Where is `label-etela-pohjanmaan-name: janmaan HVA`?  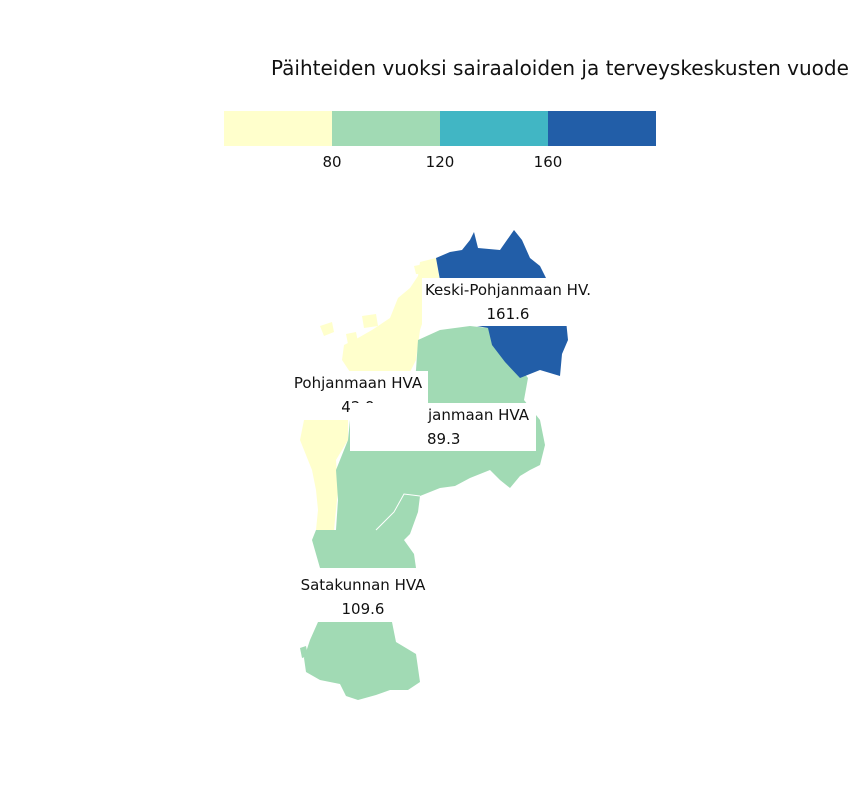
label-etela-pohjanmaan-name: janmaan HVA is located at coordinates (478, 415).